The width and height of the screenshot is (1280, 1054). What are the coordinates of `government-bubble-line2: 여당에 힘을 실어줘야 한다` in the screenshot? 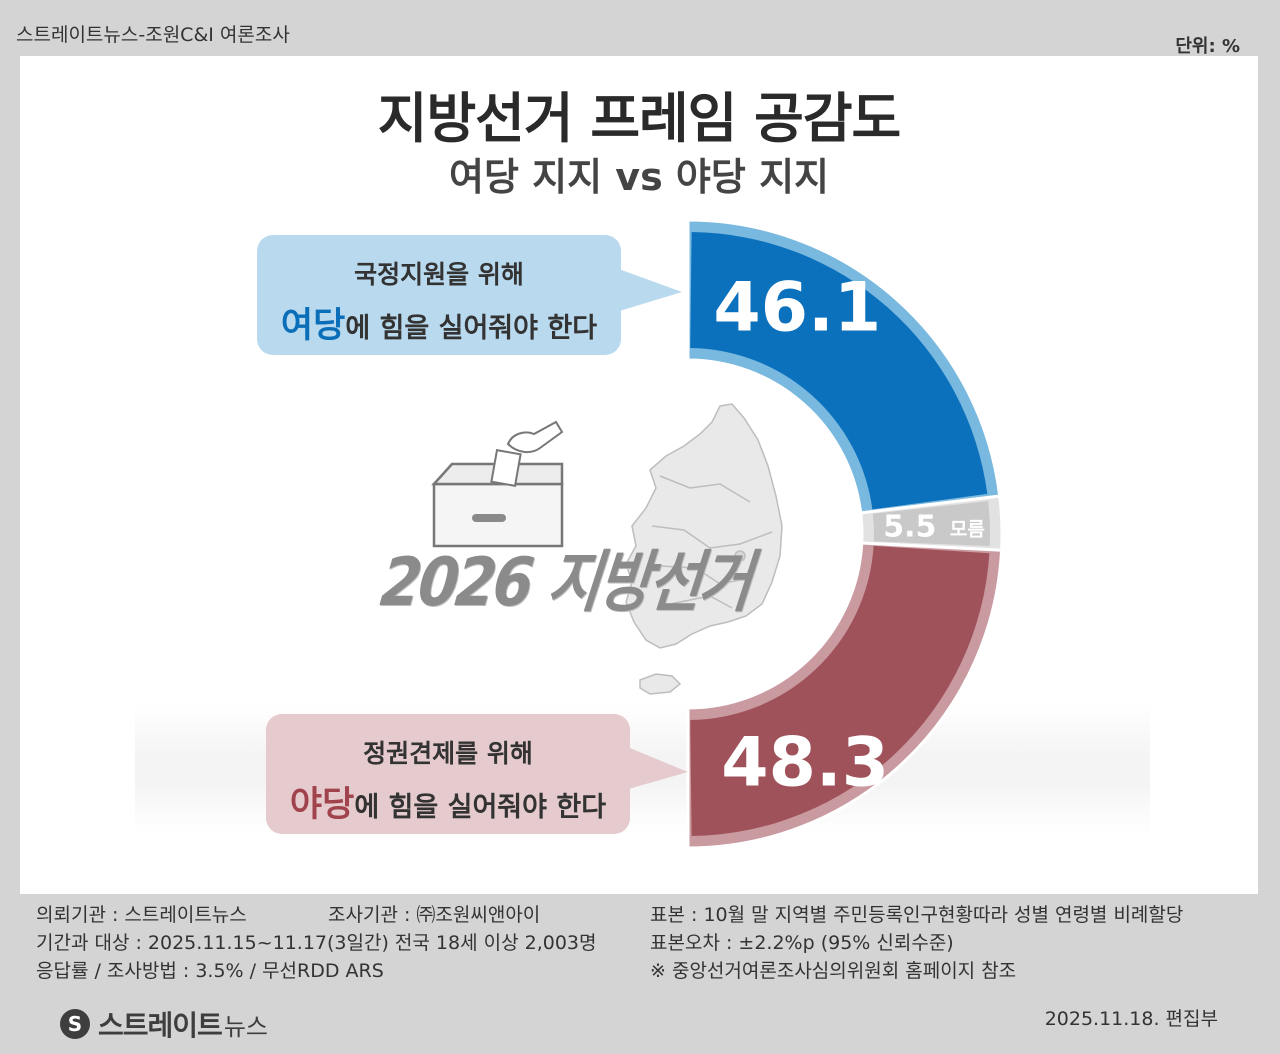 It's located at (439, 322).